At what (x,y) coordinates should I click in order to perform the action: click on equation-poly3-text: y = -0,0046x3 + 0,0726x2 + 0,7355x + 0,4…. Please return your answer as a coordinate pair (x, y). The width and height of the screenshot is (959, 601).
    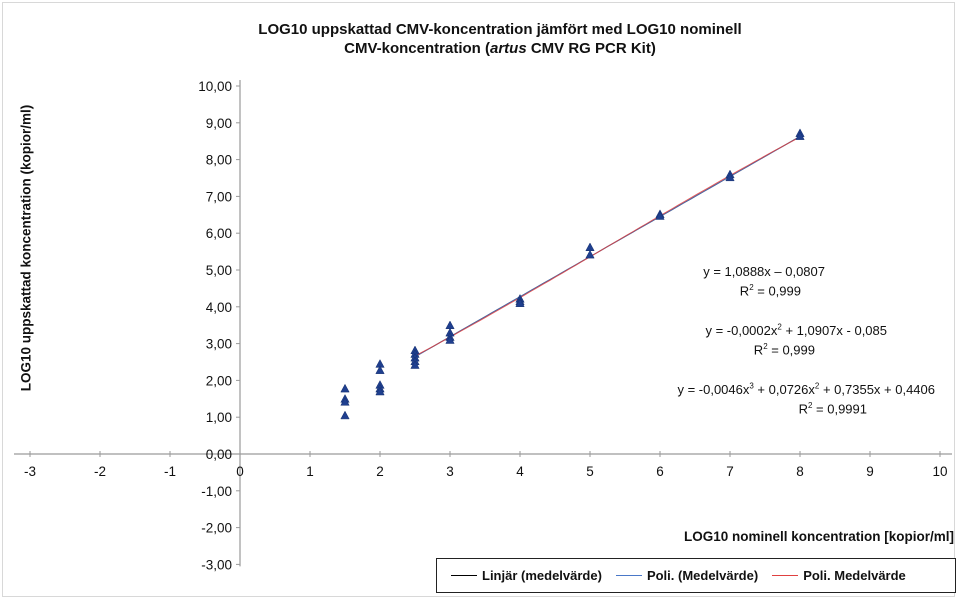
    Looking at the image, I should click on (806, 390).